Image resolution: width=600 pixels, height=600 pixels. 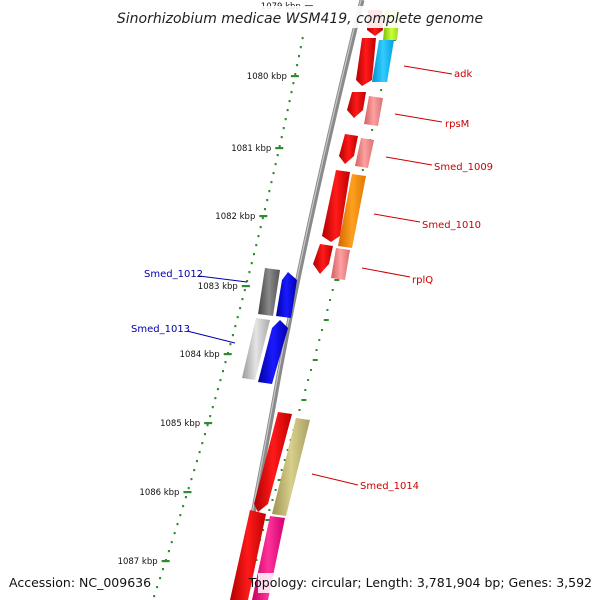 What do you see at coordinates (248, 555) in the screenshot?
I see `gene-feature-bottom-red` at bounding box center [248, 555].